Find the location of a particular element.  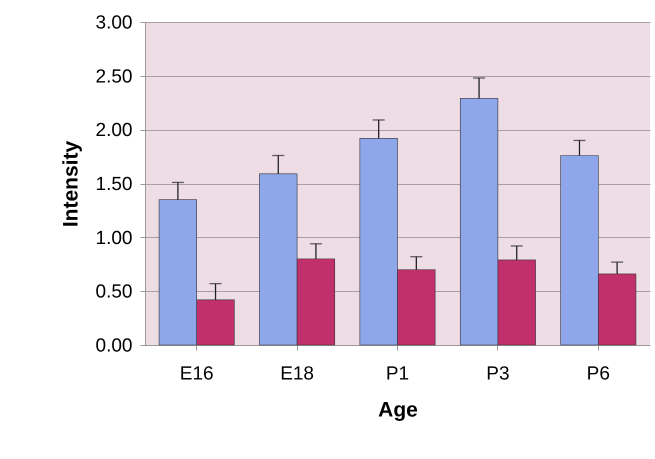

y-axis-title: Intensity is located at coordinates (71, 184).